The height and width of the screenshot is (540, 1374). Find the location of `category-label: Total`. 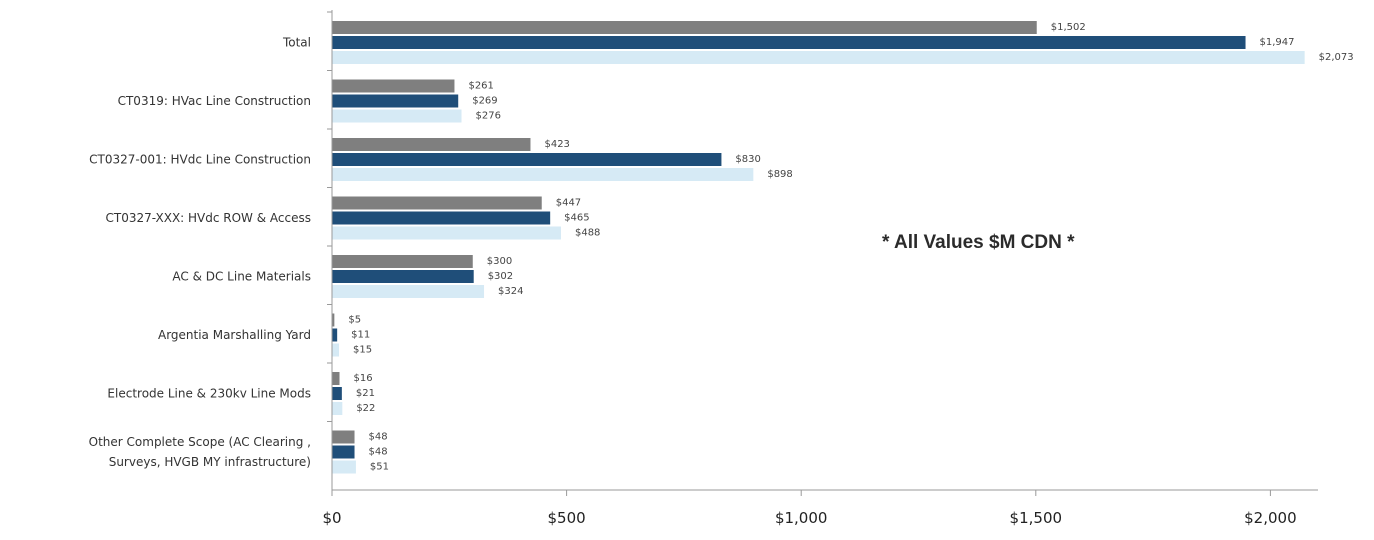

category-label: Total is located at coordinates (296, 43).